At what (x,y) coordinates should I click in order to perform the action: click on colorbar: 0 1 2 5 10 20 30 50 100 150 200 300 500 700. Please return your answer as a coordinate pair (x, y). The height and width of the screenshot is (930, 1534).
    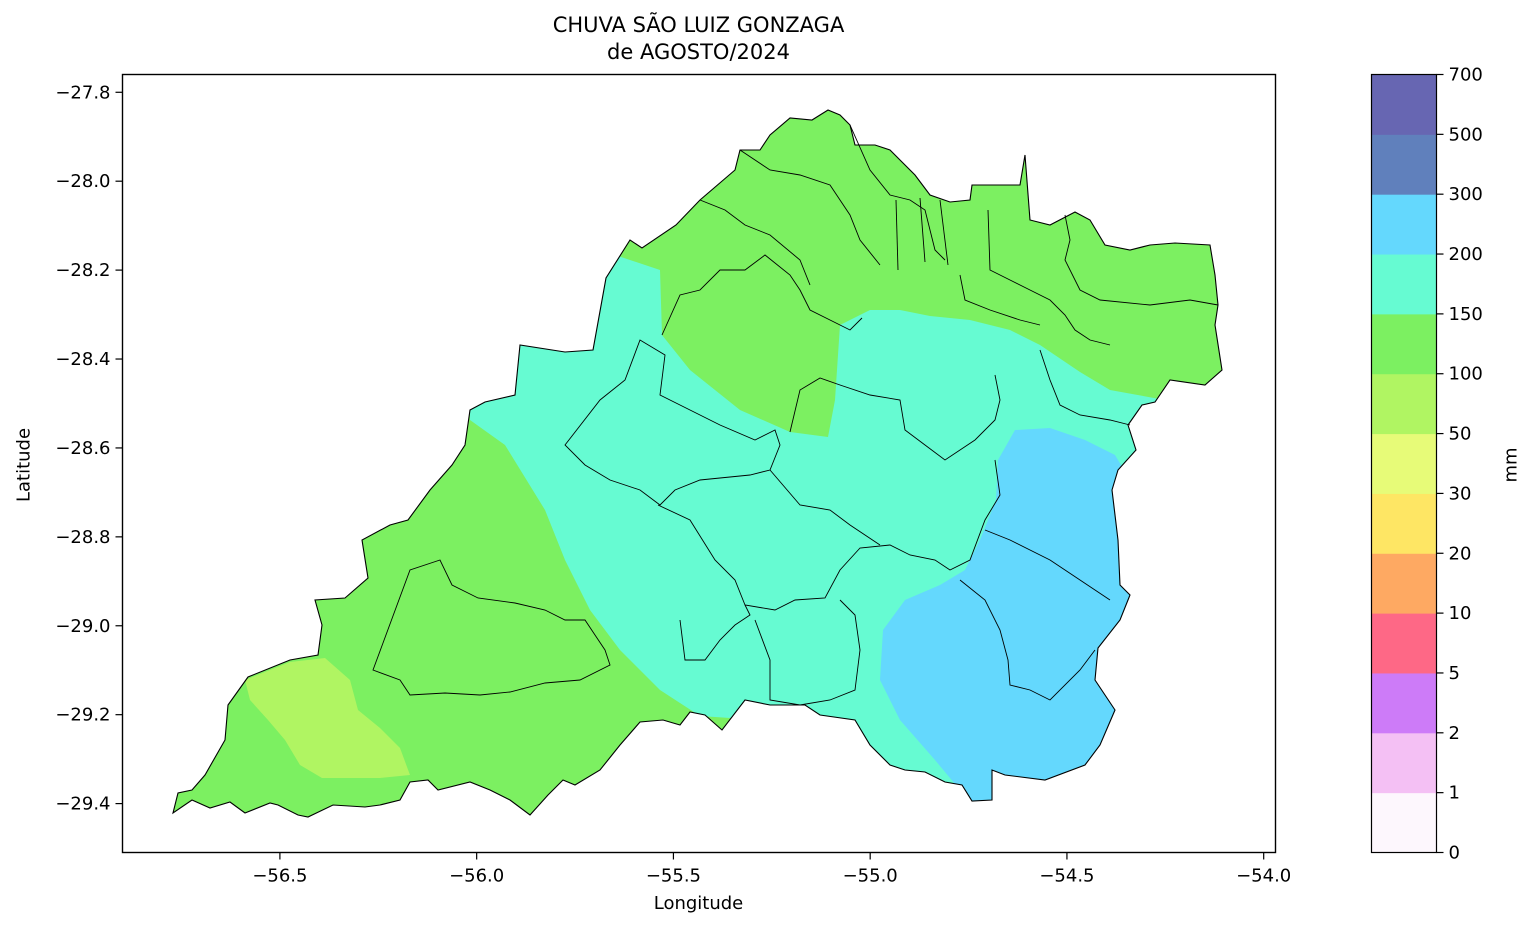
    Looking at the image, I should click on (1426, 464).